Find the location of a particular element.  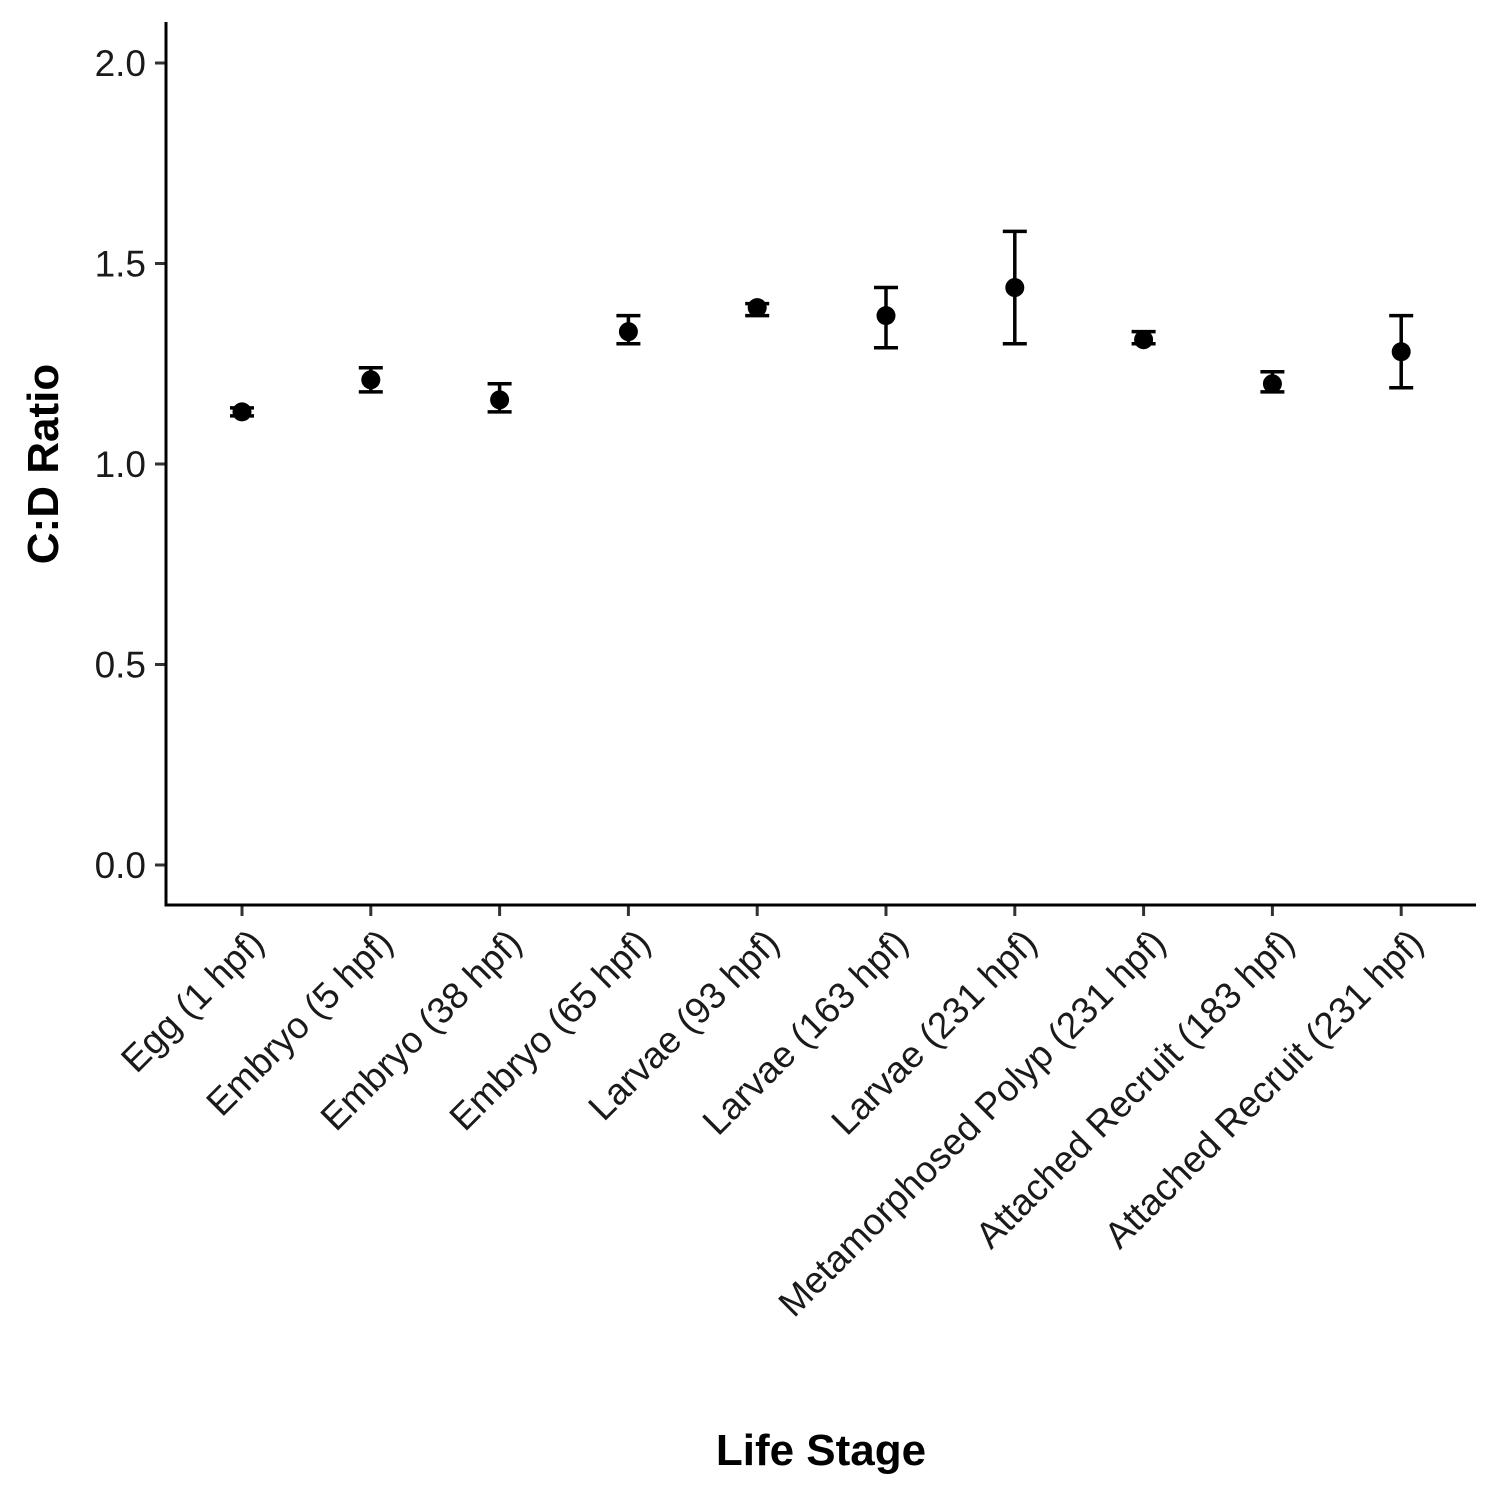

y-axis-ticks: 0.0 0.5 1.0 1.5 2.0 is located at coordinates (130, 464).